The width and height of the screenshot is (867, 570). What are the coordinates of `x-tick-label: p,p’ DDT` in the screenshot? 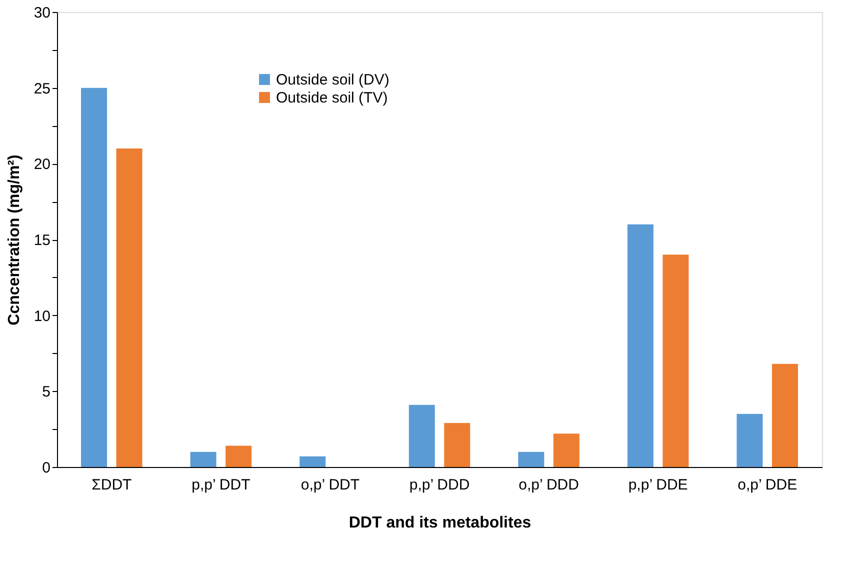 It's located at (221, 485).